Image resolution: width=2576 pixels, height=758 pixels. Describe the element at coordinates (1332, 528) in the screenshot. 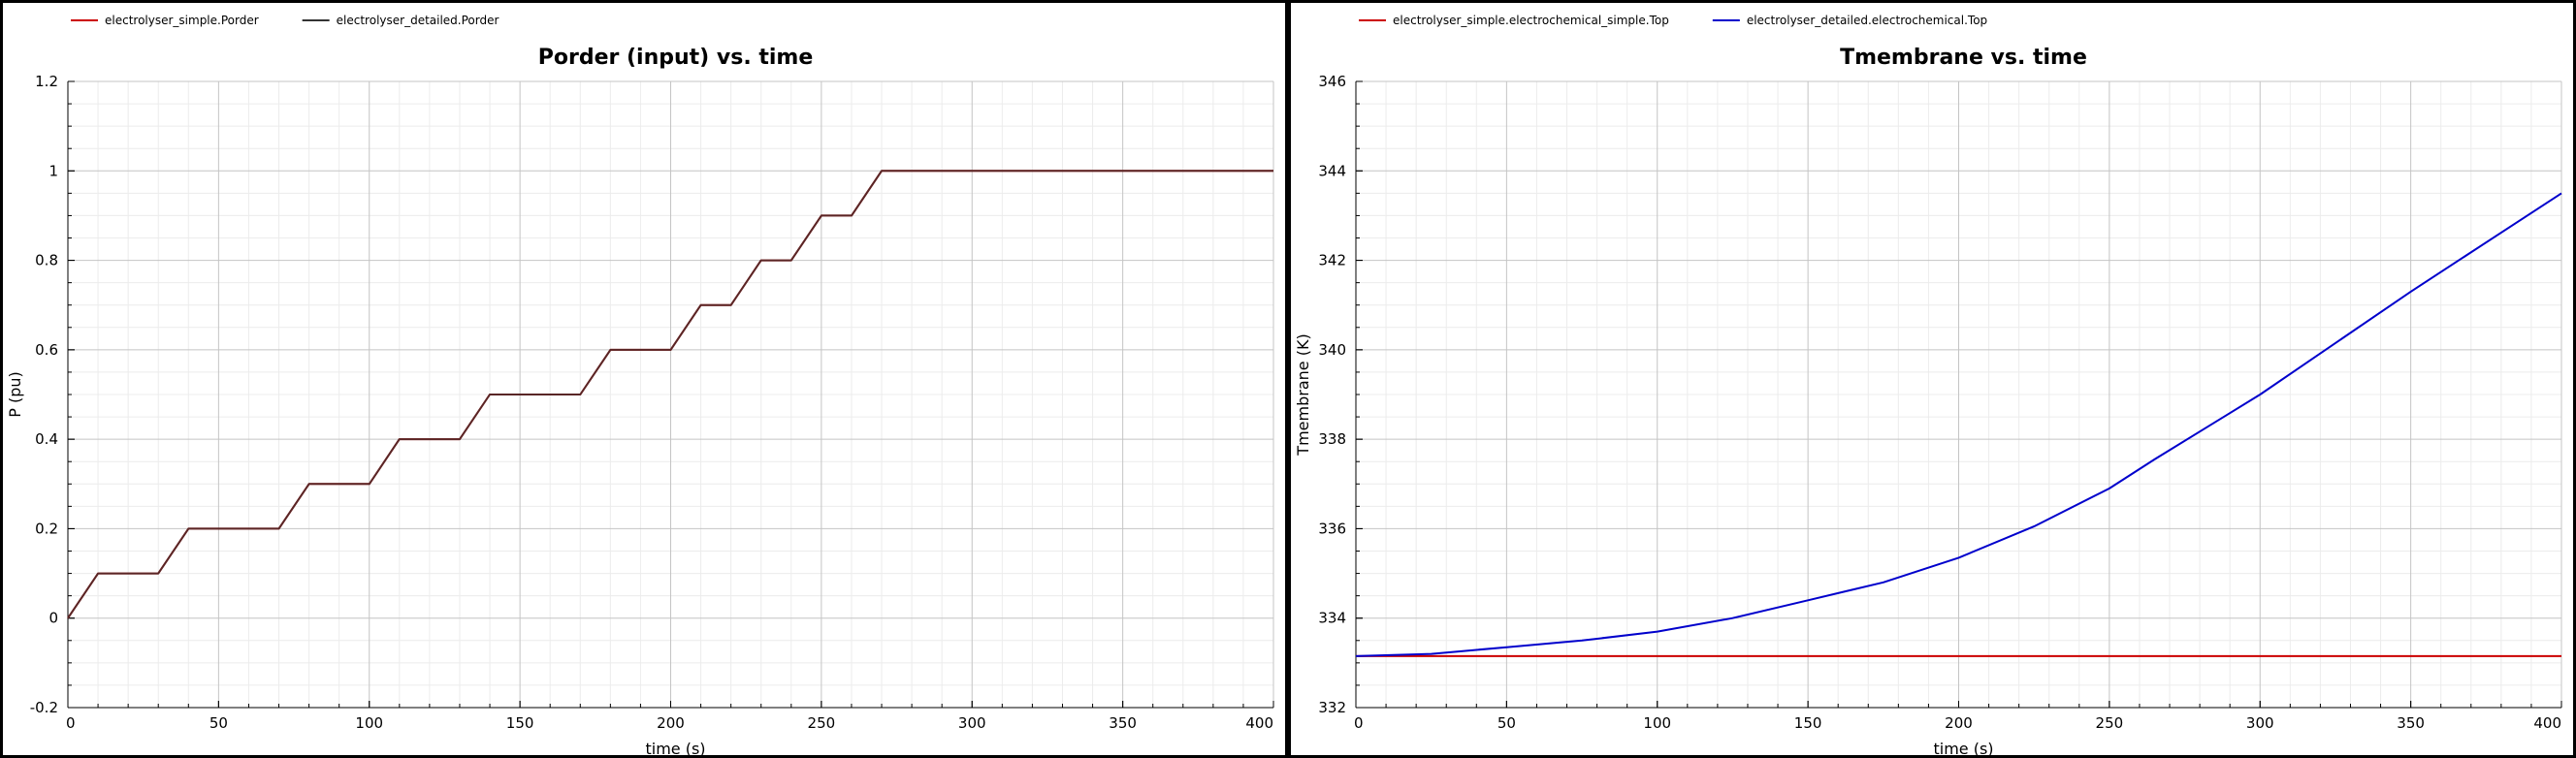

I see `y-tick-label: 336` at that location.